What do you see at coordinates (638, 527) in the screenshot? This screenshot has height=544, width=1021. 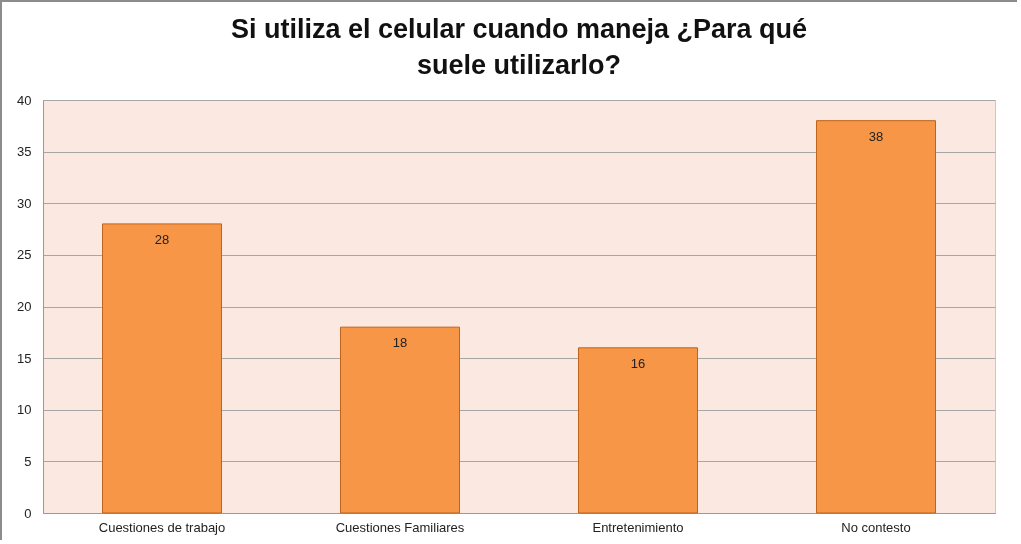 I see `x-tick-label: Entretenimiento` at bounding box center [638, 527].